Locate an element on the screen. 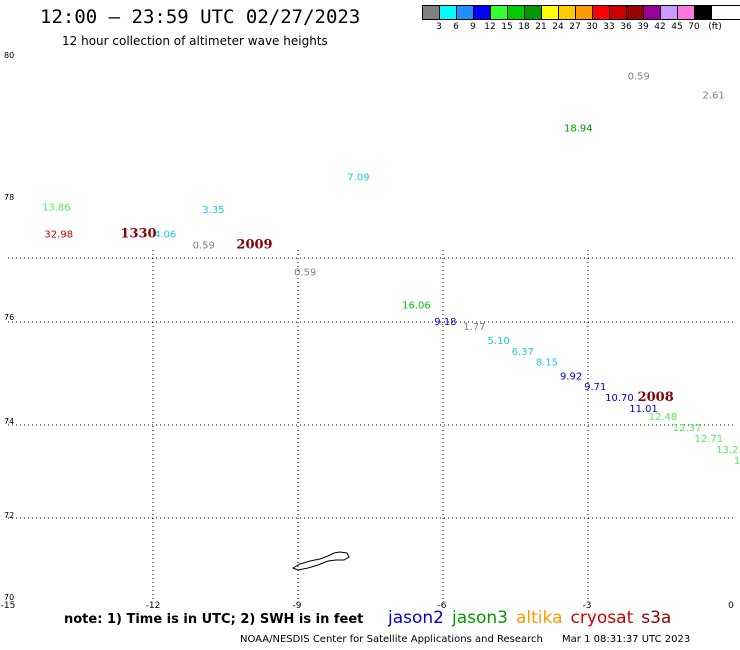  legend-label: 36 is located at coordinates (626, 27).